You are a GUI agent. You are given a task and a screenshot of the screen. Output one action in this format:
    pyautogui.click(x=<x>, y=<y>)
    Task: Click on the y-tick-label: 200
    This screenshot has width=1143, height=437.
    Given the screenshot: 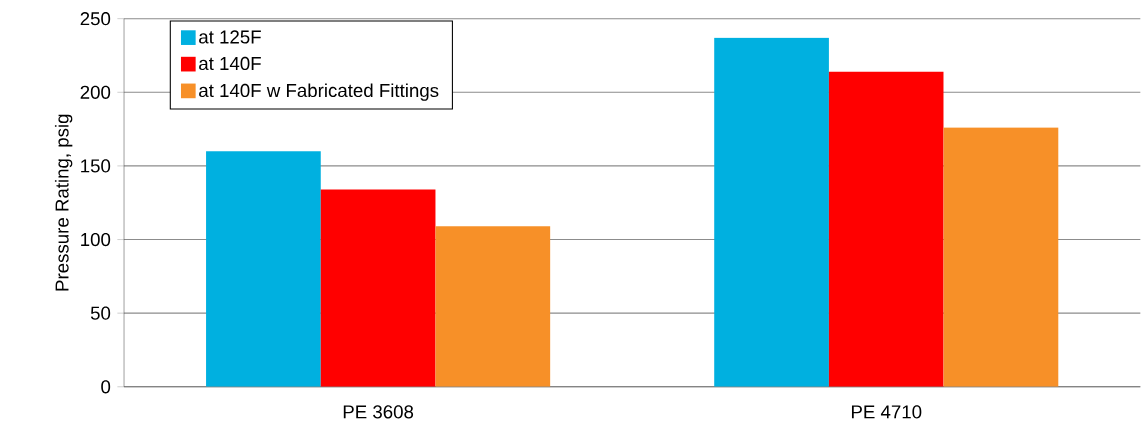 What is the action you would take?
    pyautogui.click(x=95, y=92)
    